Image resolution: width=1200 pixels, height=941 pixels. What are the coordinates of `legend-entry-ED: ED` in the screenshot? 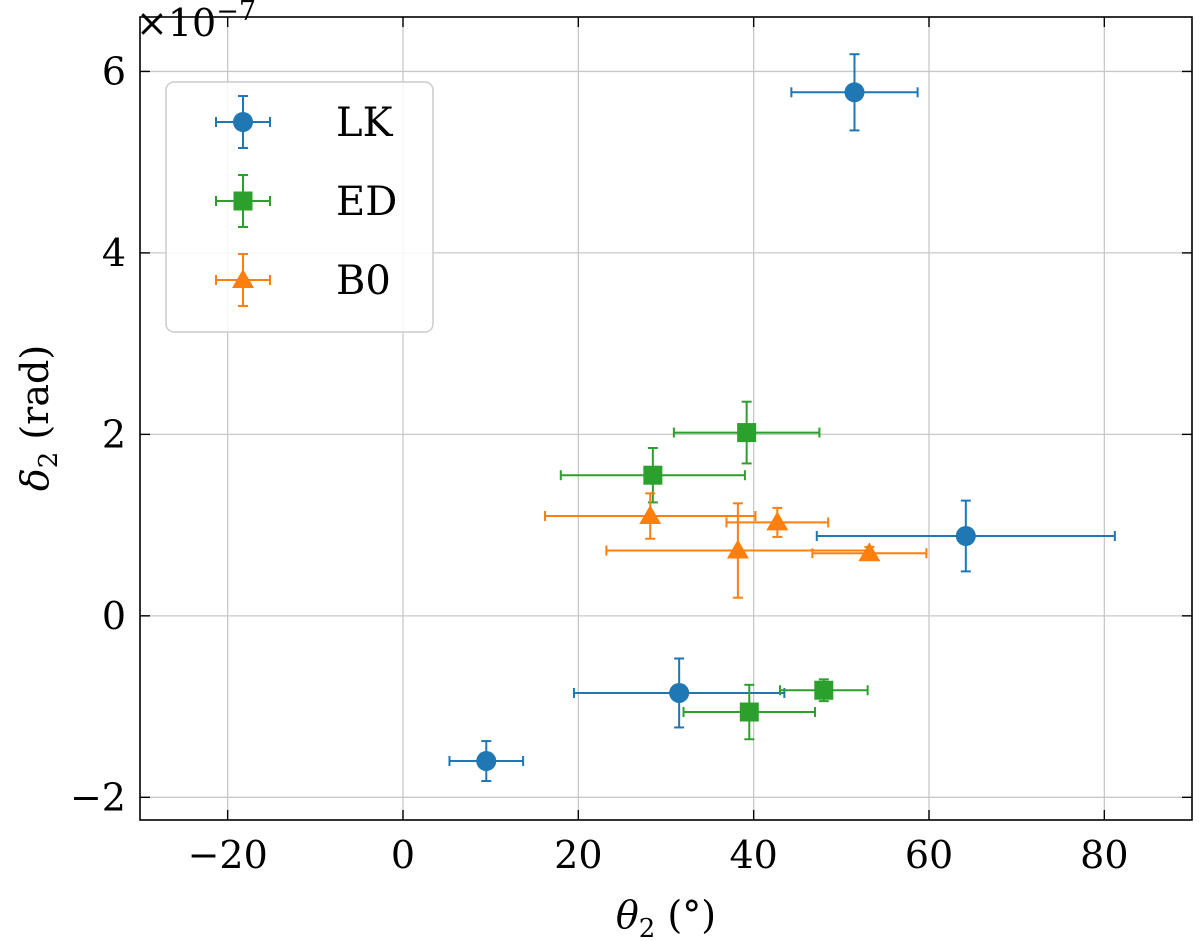 It's located at (306, 201).